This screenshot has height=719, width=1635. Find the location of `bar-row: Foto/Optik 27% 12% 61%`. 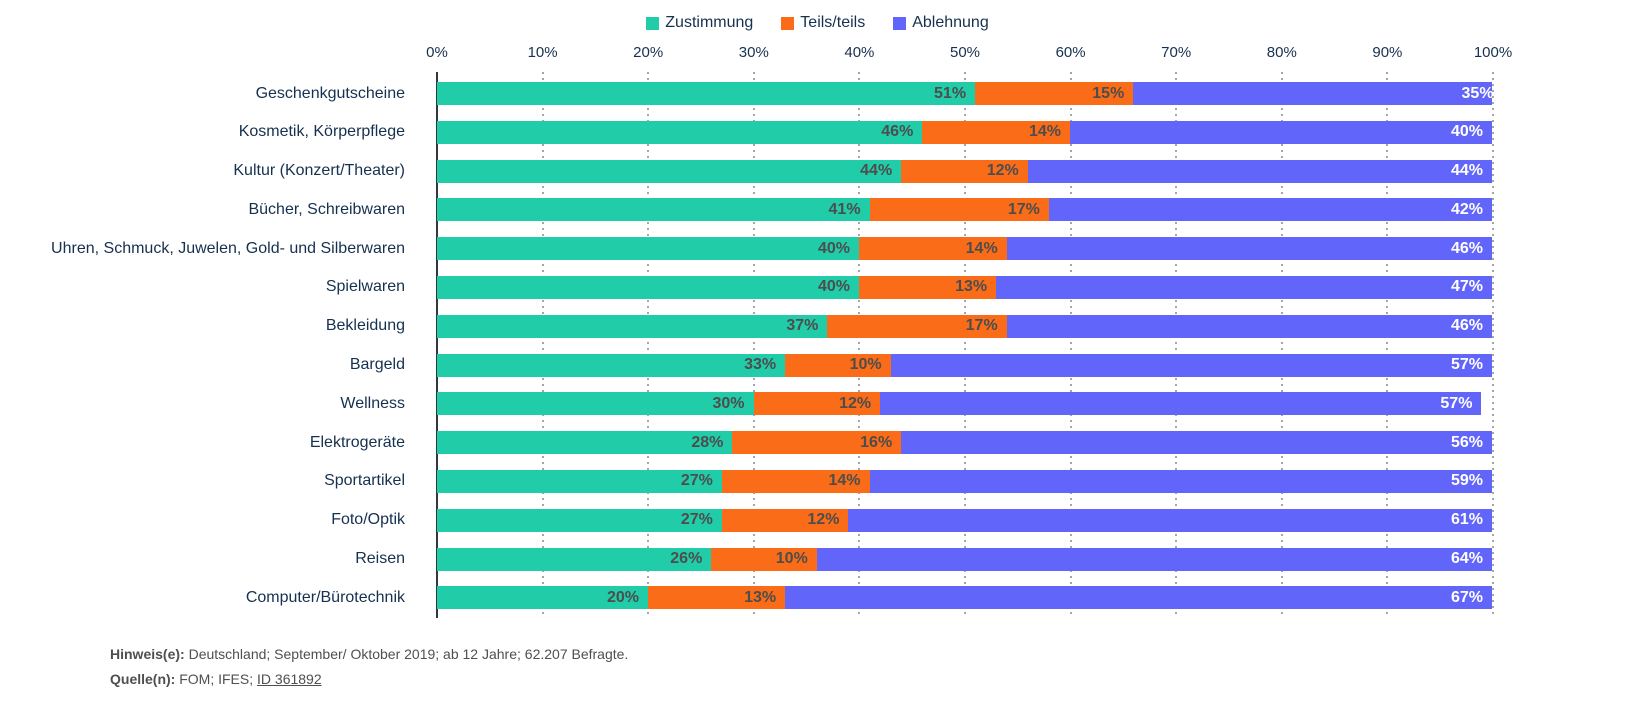

bar-row: Foto/Optik 27% 12% 61% is located at coordinates (746, 521).